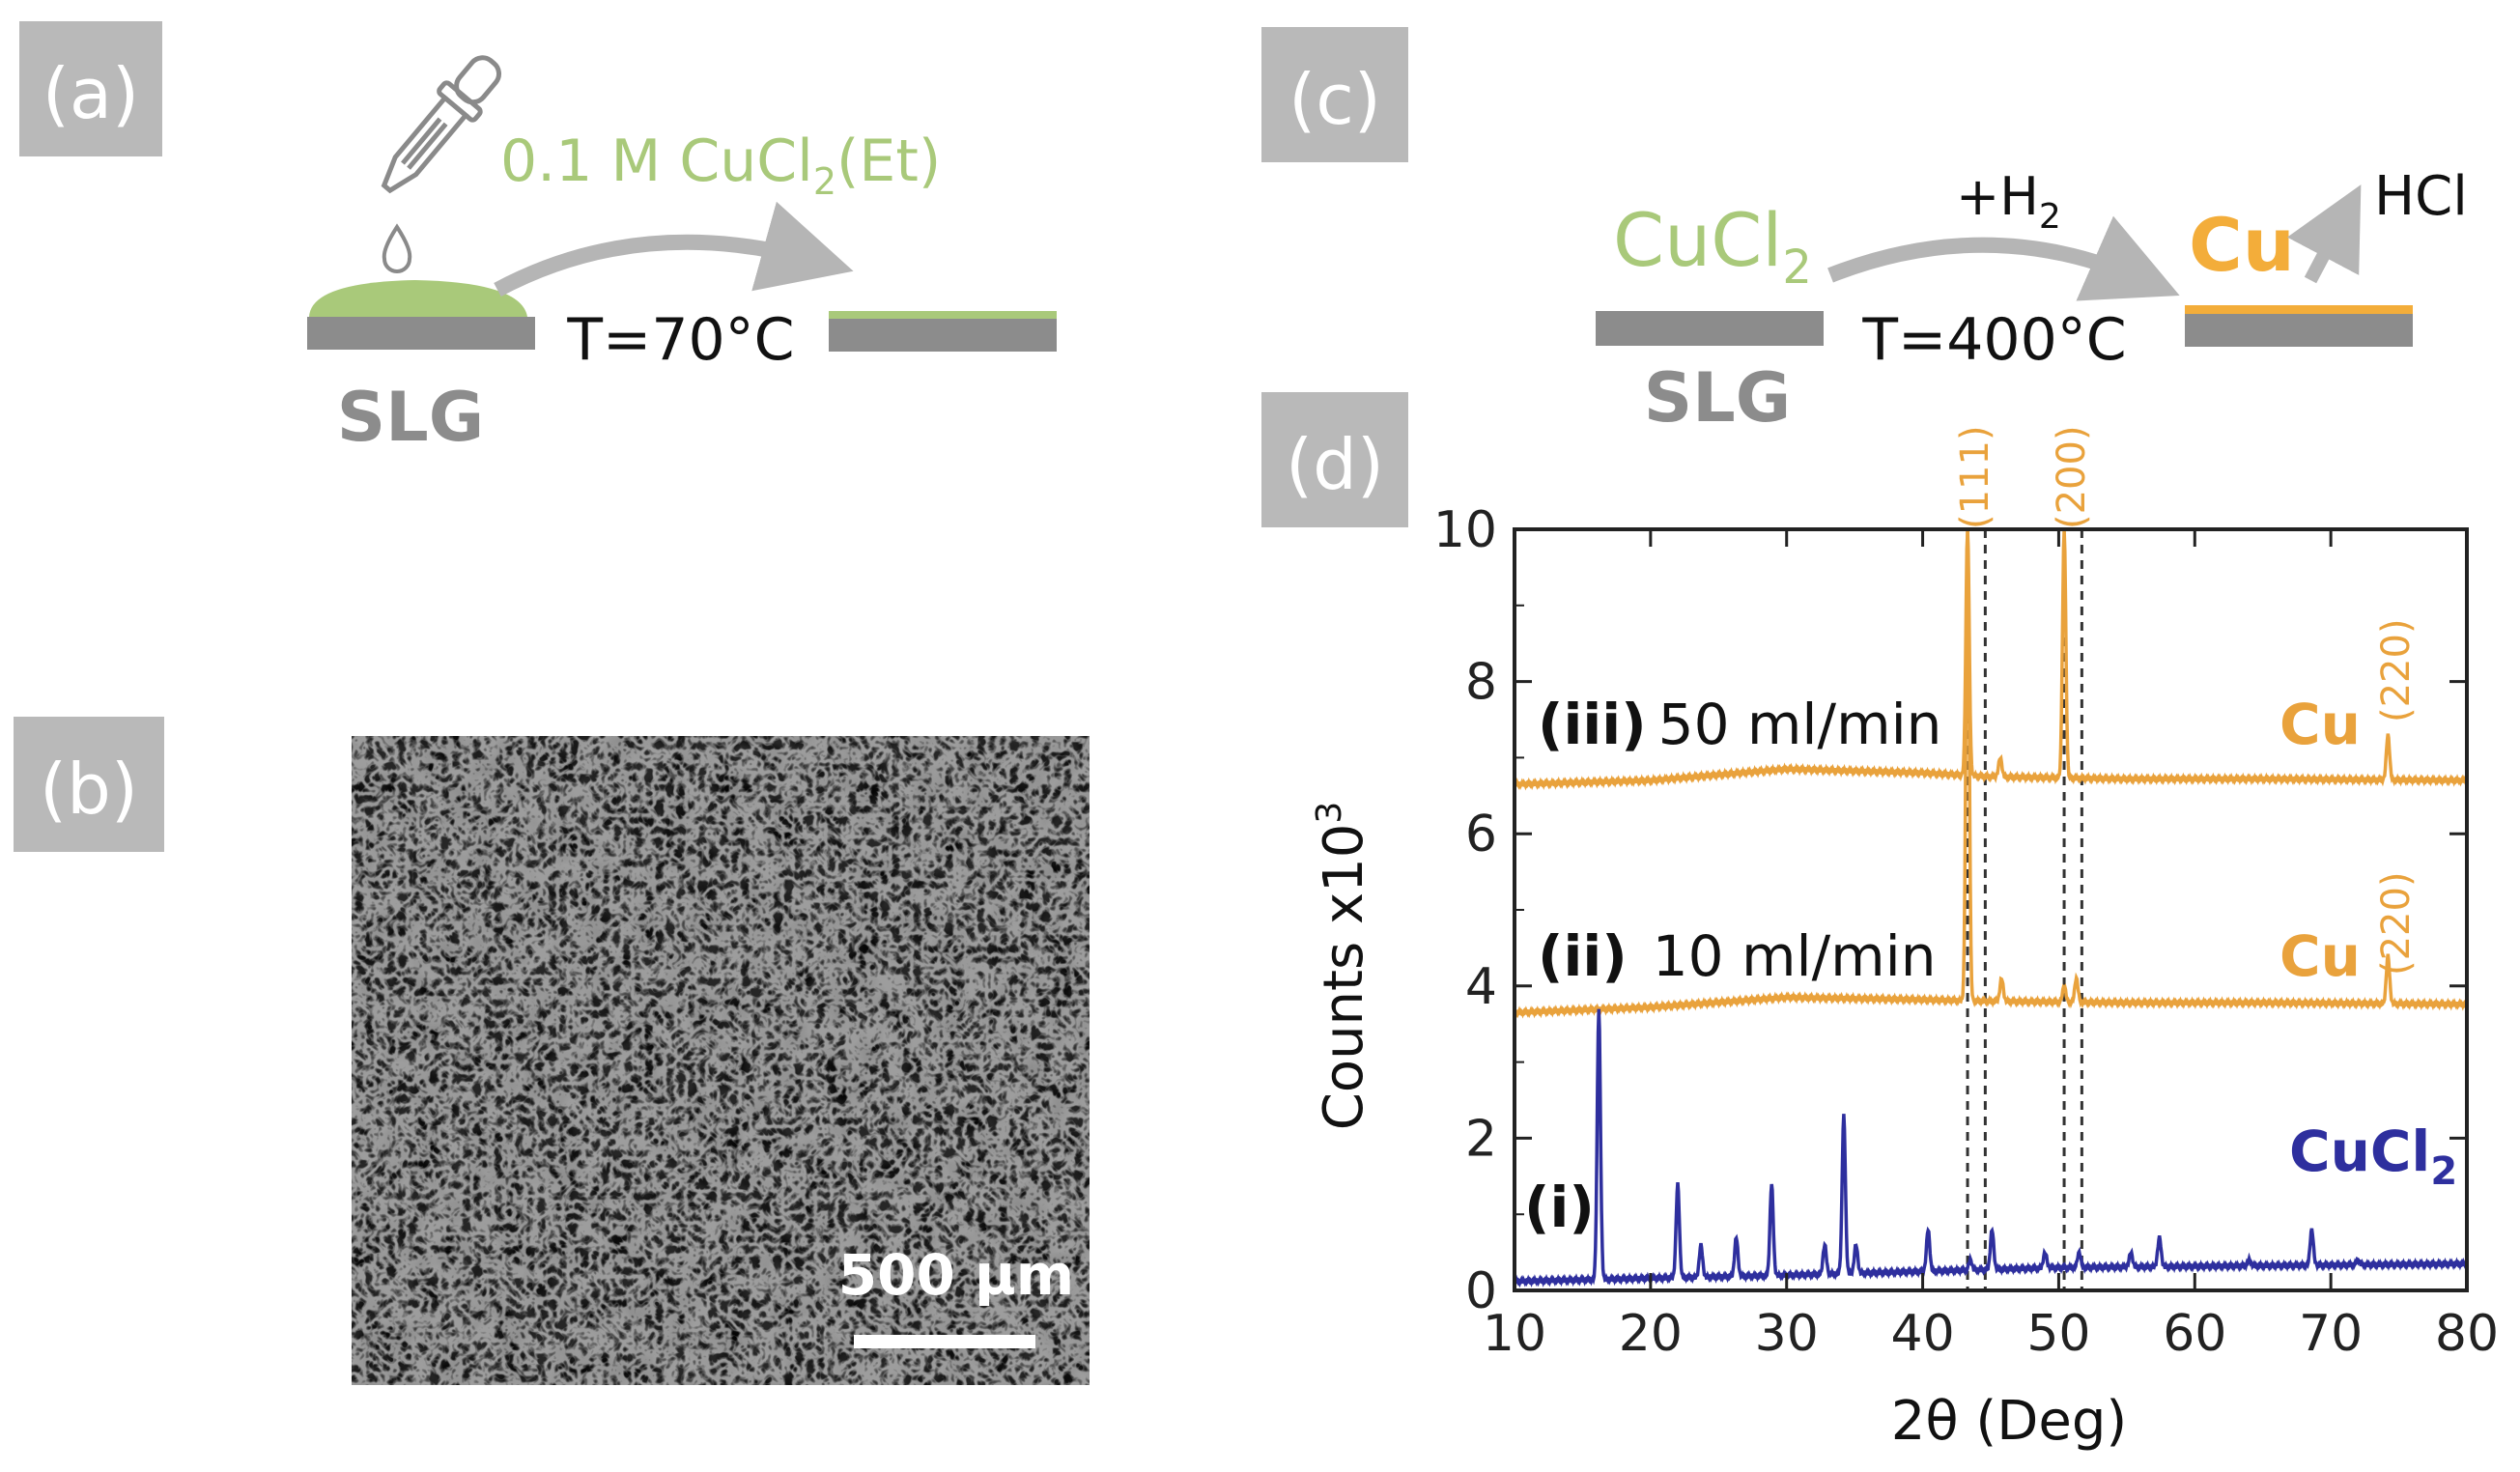  I want to click on panel-d-tag: (d), so click(1335, 464).